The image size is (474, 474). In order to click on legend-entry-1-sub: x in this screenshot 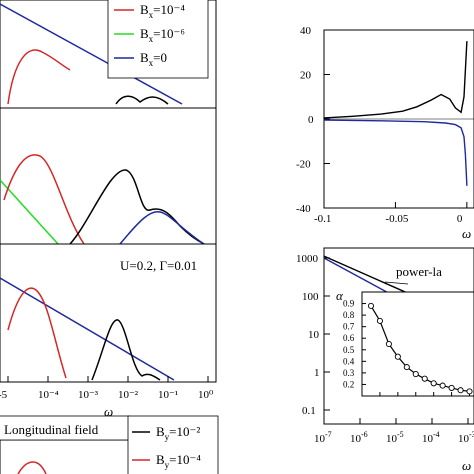, I will do `click(151, 39)`.